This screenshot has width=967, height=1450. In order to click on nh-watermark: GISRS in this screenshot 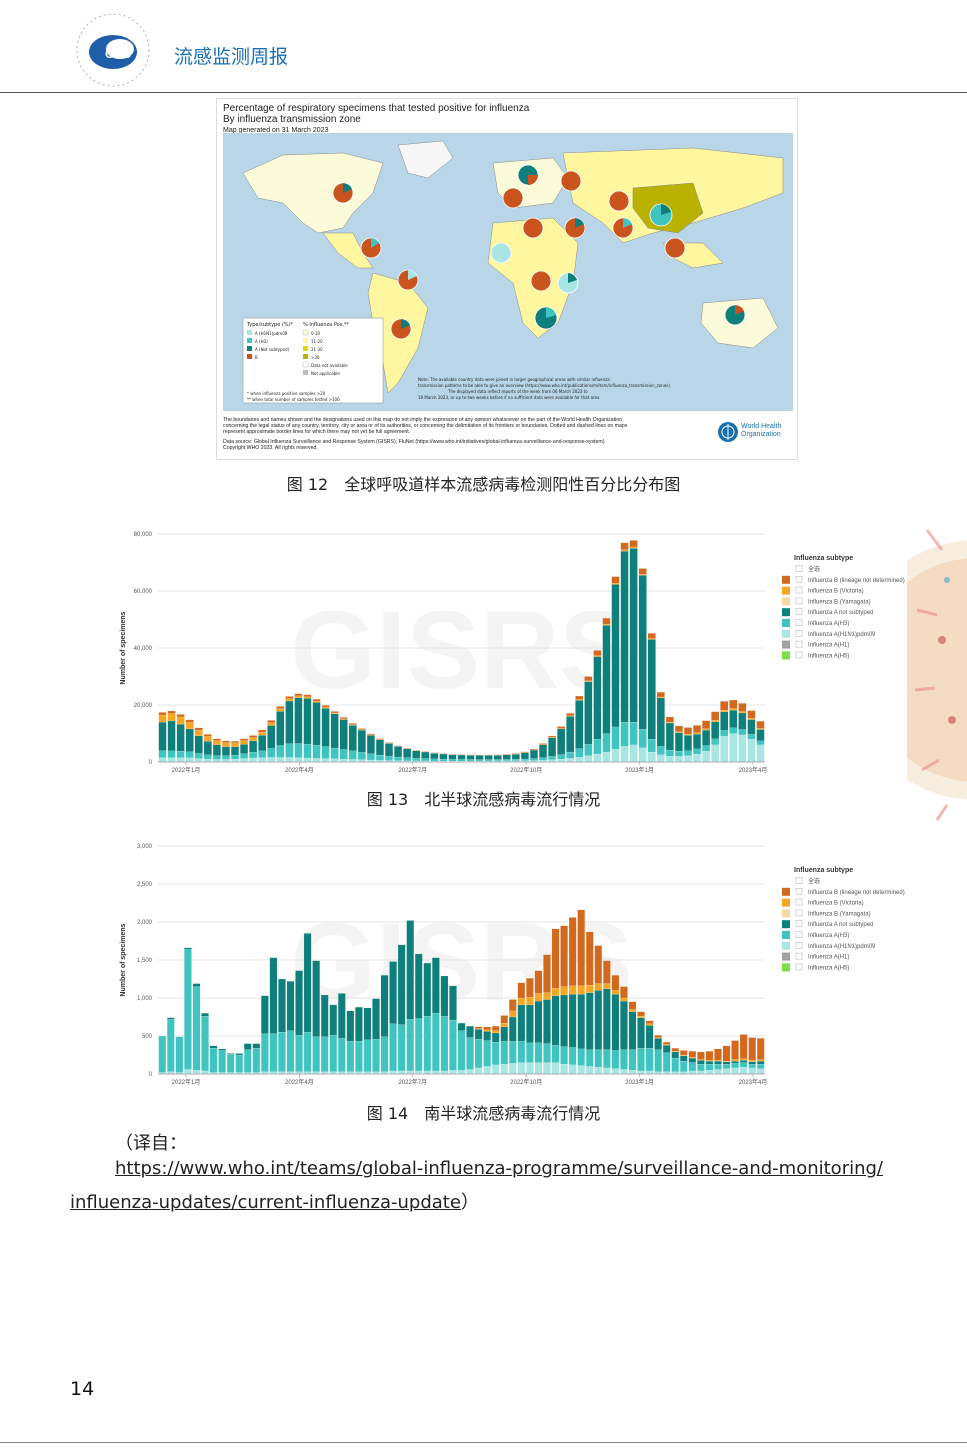, I will do `click(461, 650)`.